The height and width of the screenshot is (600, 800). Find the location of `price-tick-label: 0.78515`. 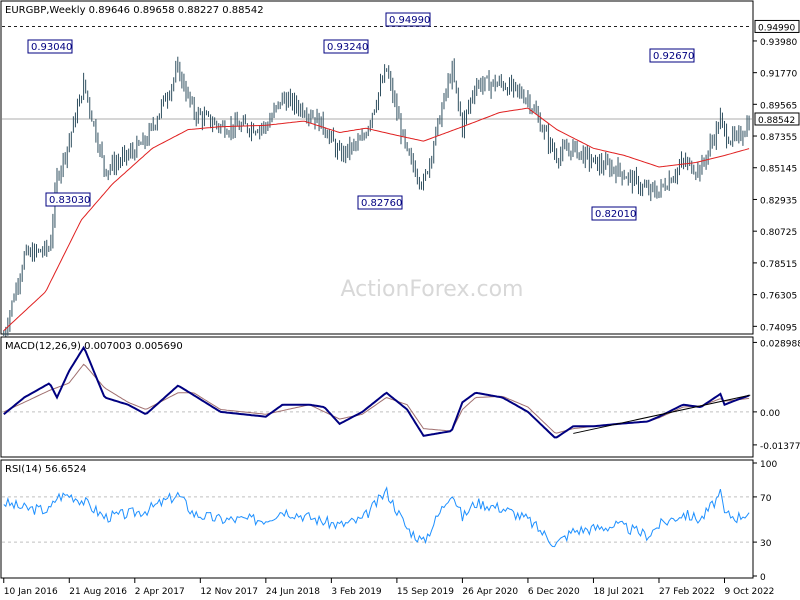

price-tick-label: 0.78515 is located at coordinates (778, 265).